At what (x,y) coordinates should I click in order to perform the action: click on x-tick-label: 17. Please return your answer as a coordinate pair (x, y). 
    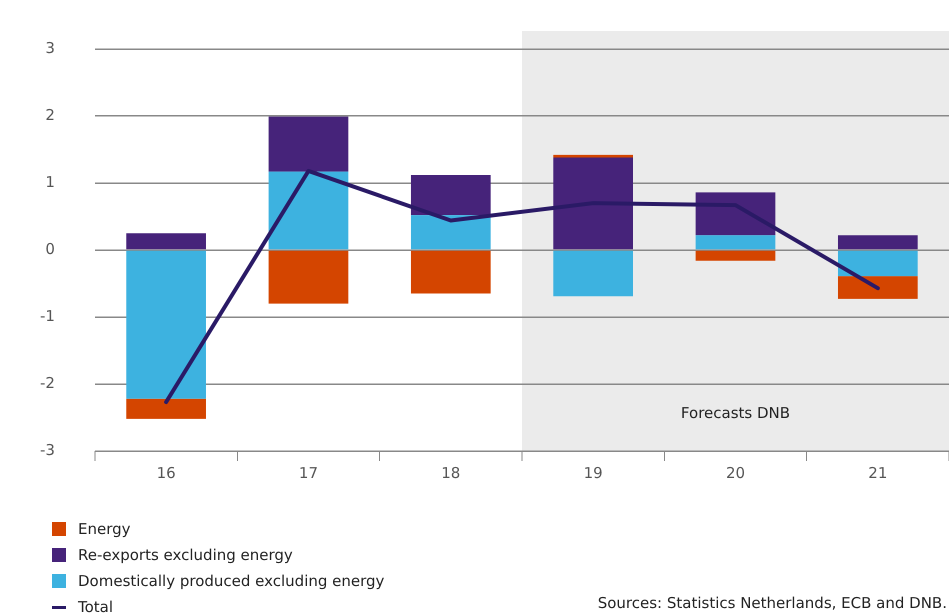
    Looking at the image, I should click on (308, 473).